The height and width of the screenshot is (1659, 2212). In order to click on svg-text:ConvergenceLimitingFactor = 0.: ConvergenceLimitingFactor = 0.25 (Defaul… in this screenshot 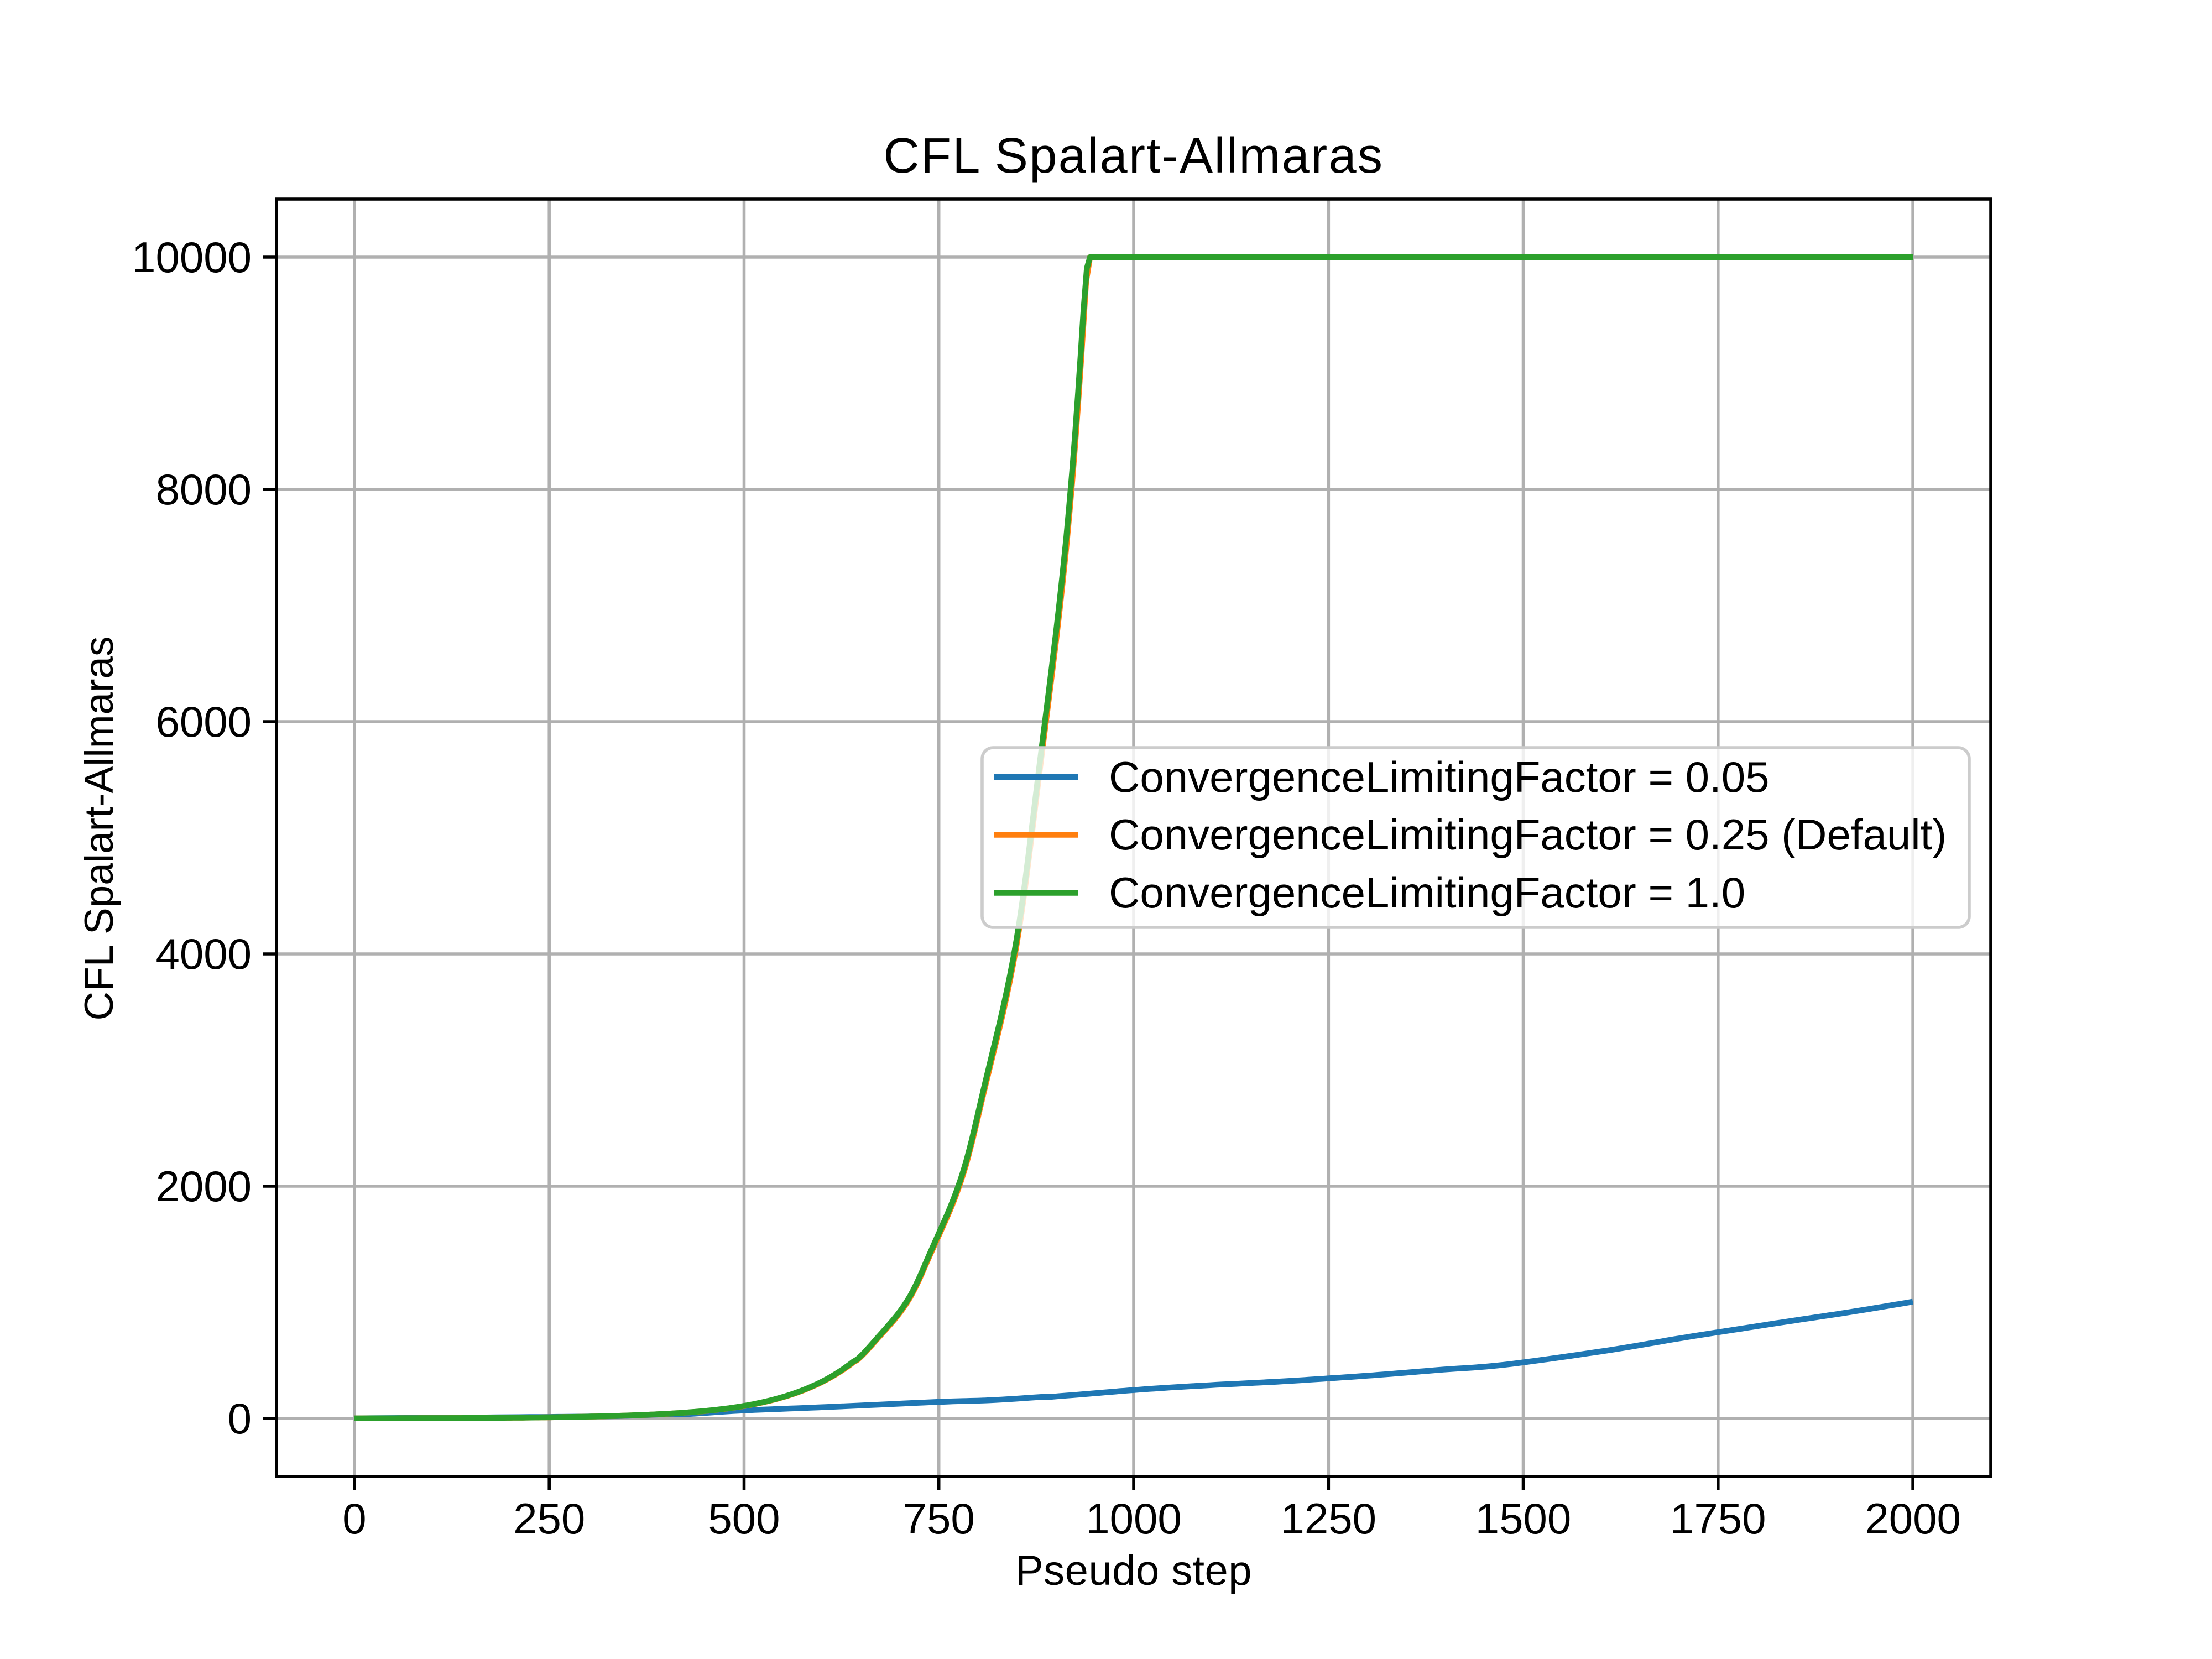, I will do `click(1528, 835)`.